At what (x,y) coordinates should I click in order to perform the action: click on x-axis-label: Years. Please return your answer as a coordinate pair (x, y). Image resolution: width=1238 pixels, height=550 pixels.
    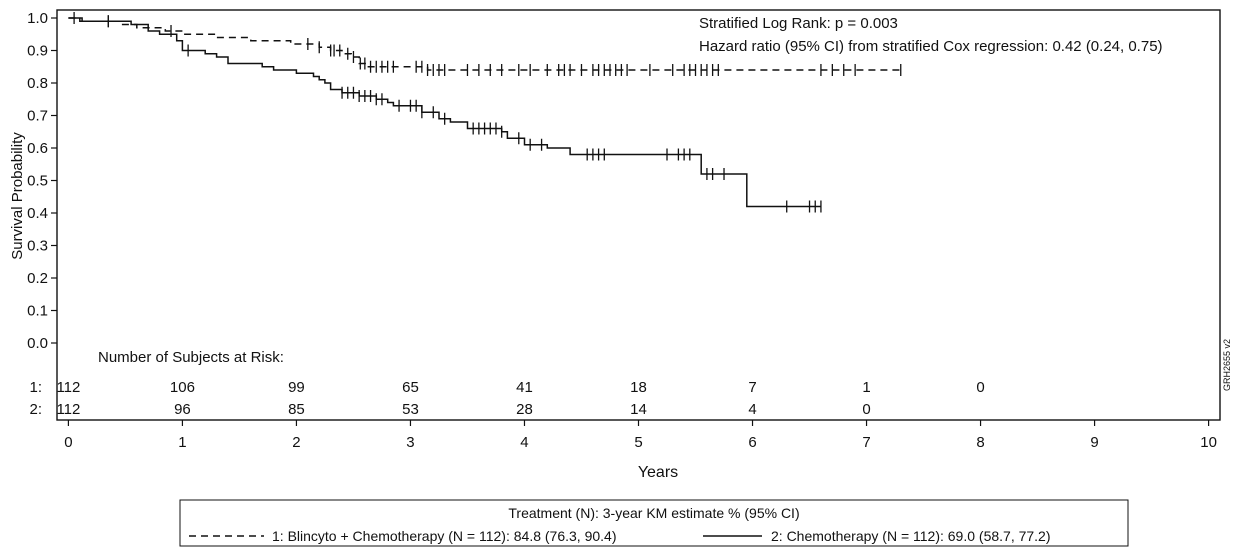
    Looking at the image, I should click on (658, 472).